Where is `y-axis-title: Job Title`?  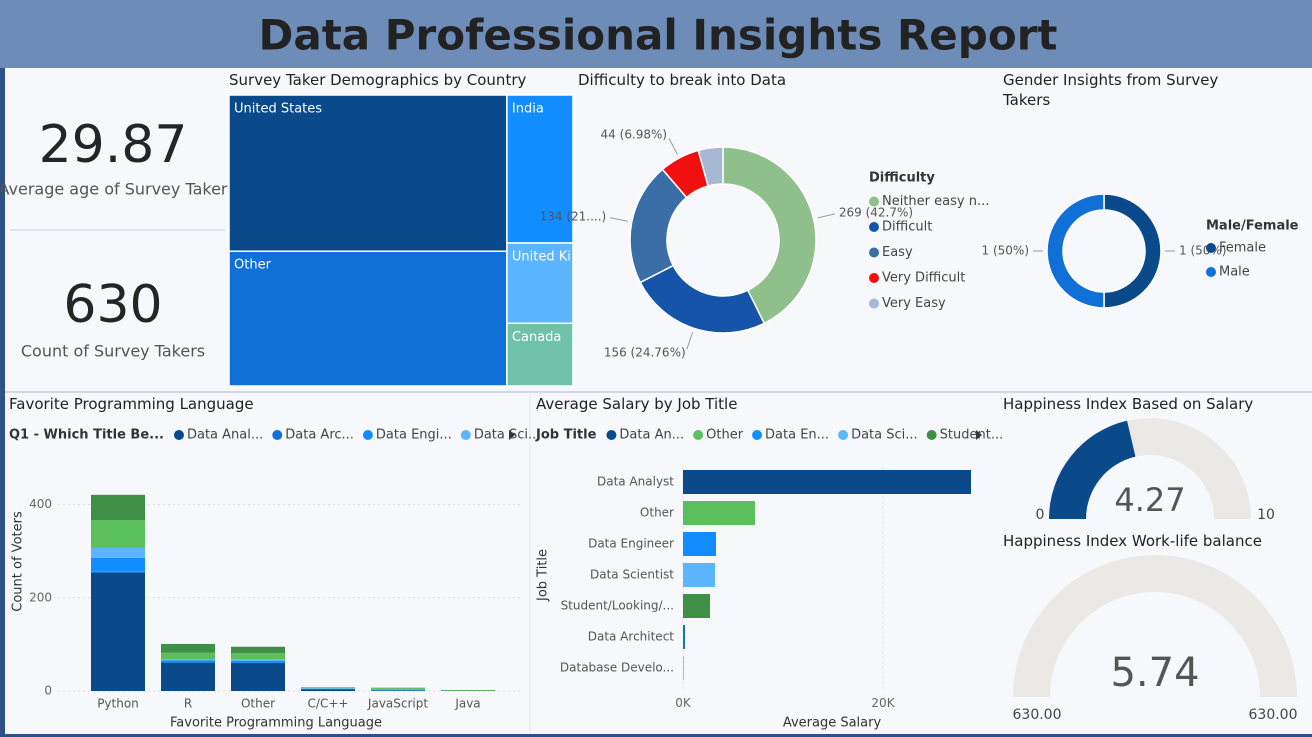 y-axis-title: Job Title is located at coordinates (543, 575).